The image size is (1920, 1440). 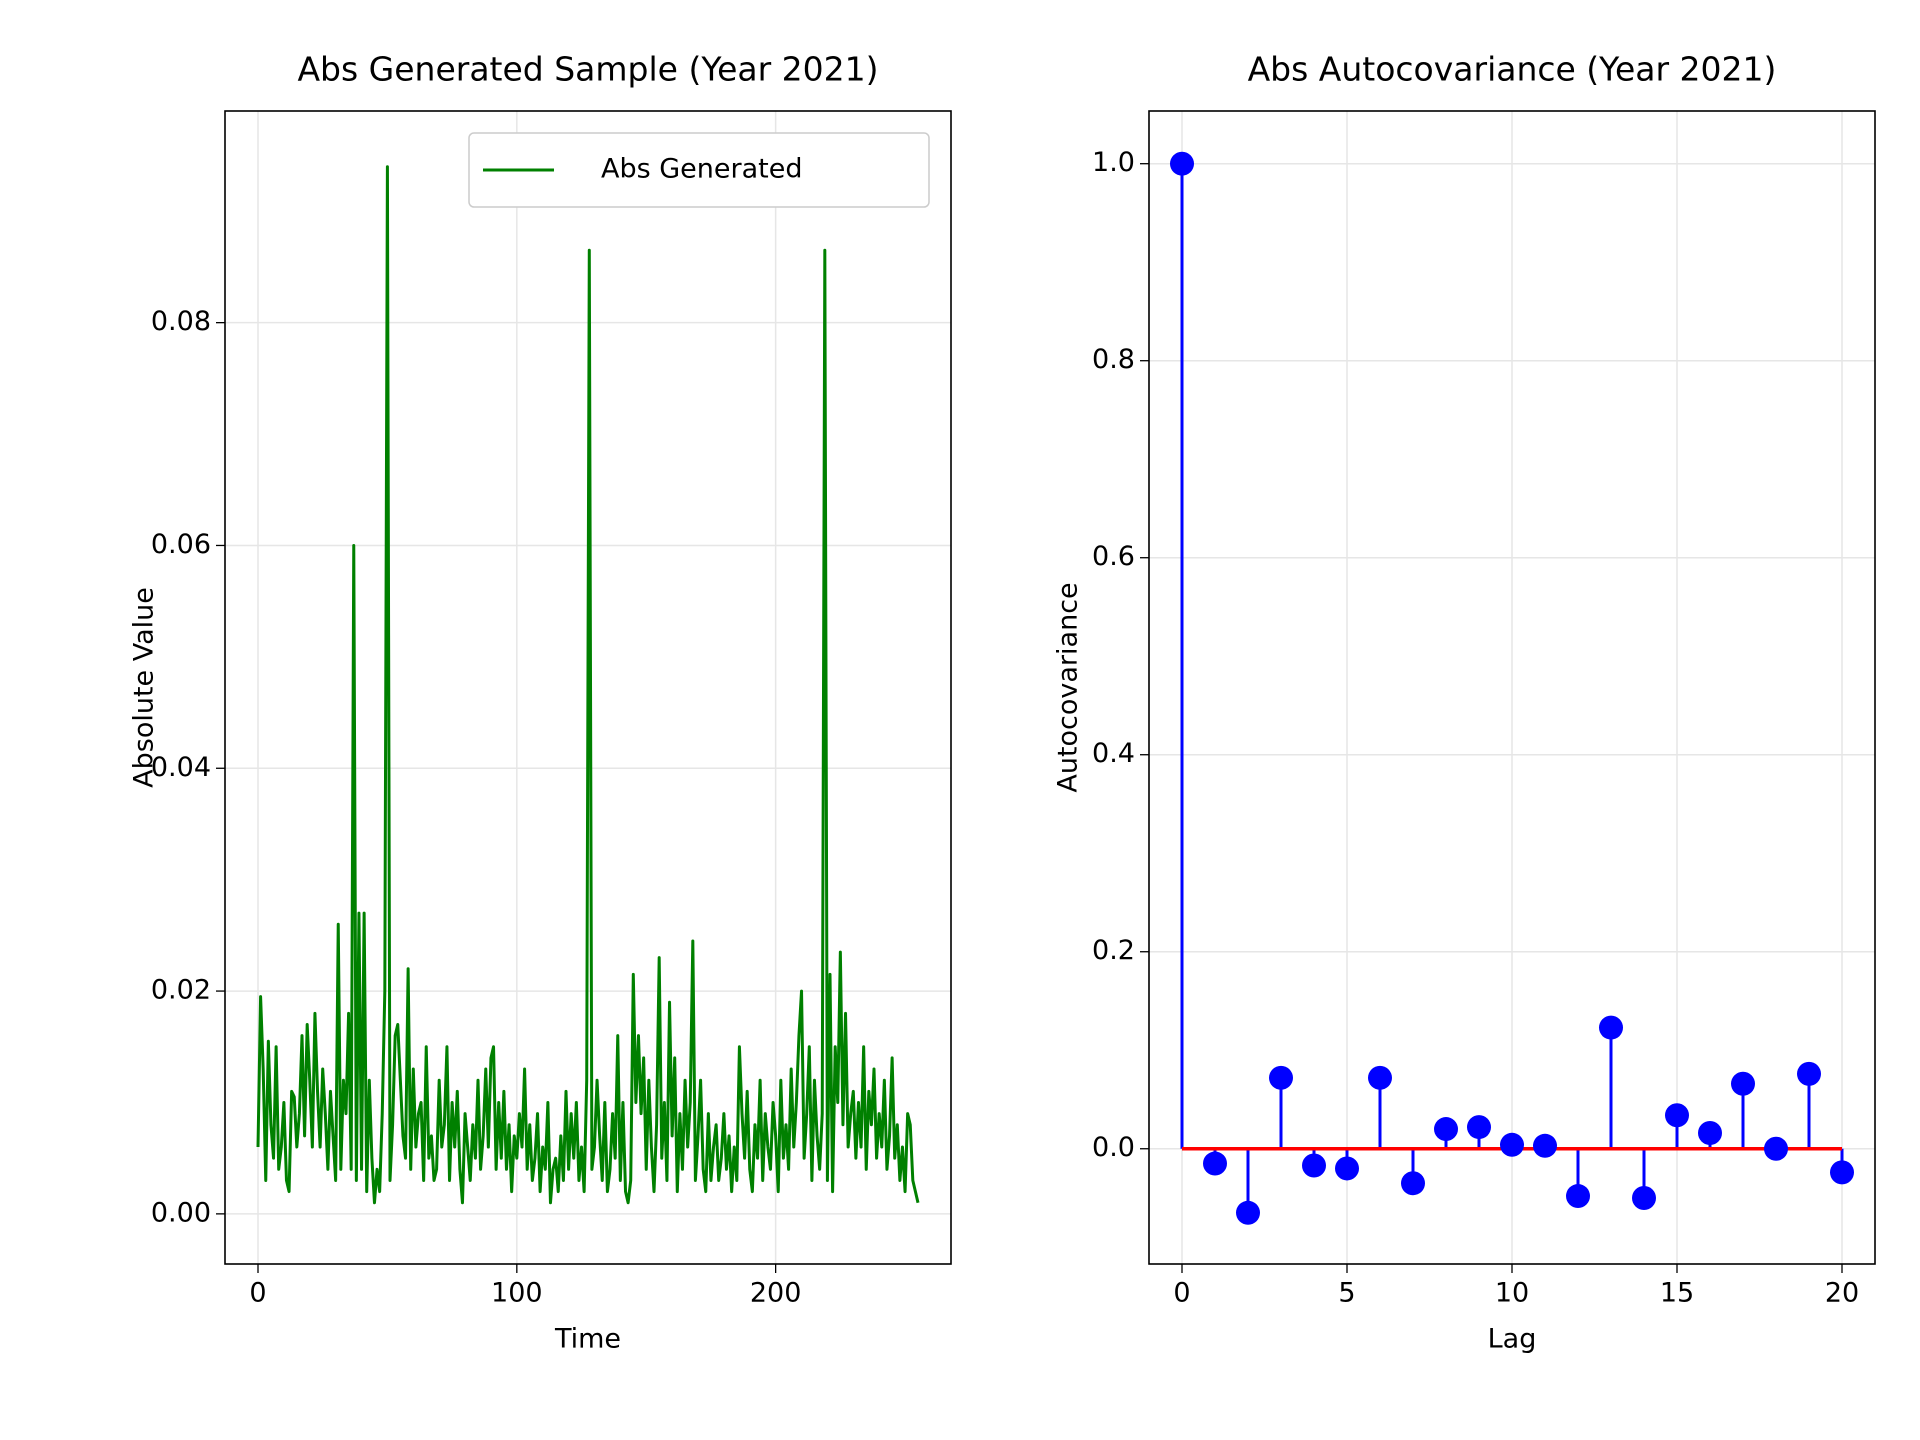 I want to click on y-tick-label: 0.02, so click(x=181, y=990).